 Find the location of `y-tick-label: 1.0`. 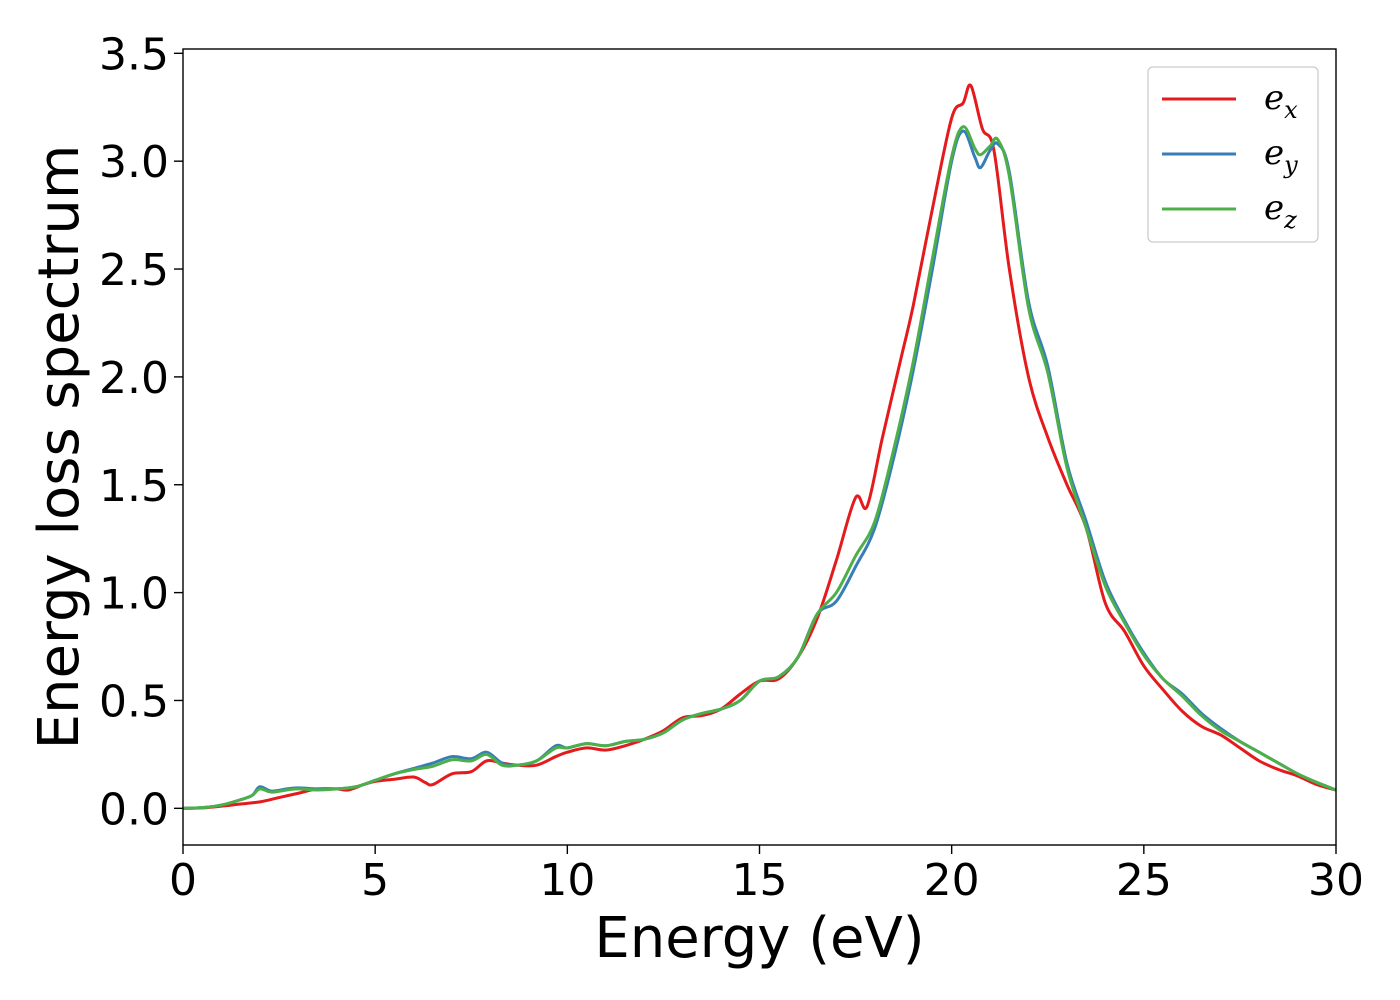

y-tick-label: 1.0 is located at coordinates (134, 594).